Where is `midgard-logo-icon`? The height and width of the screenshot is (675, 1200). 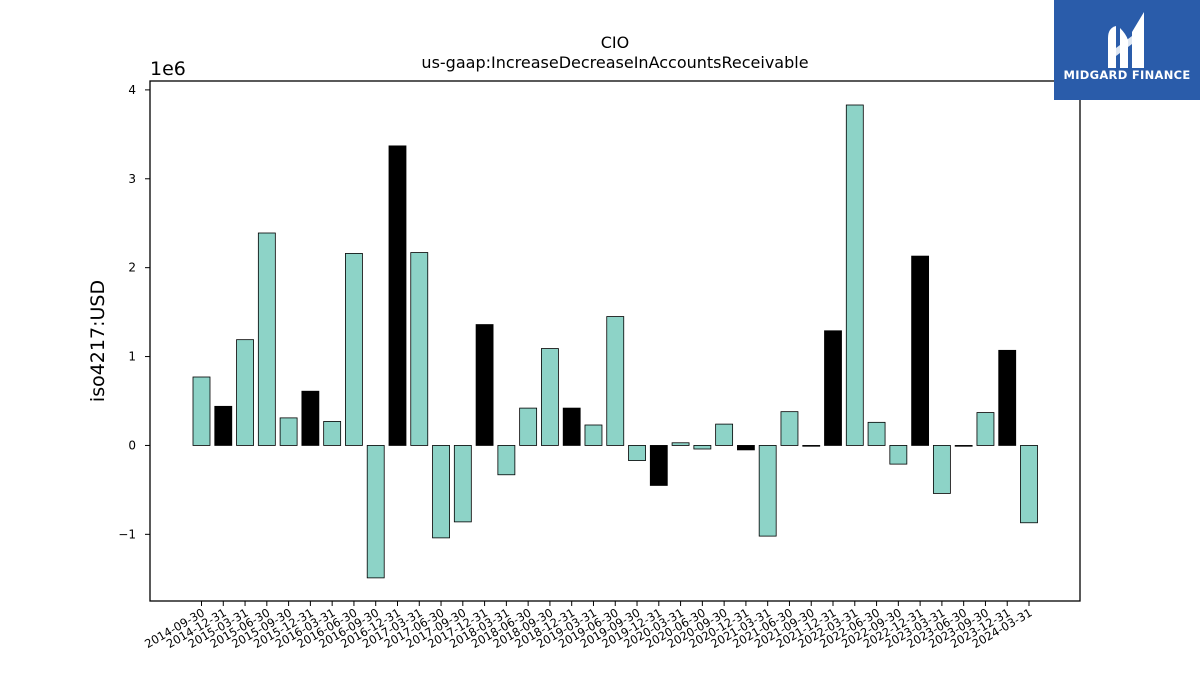 midgard-logo-icon is located at coordinates (1126, 40).